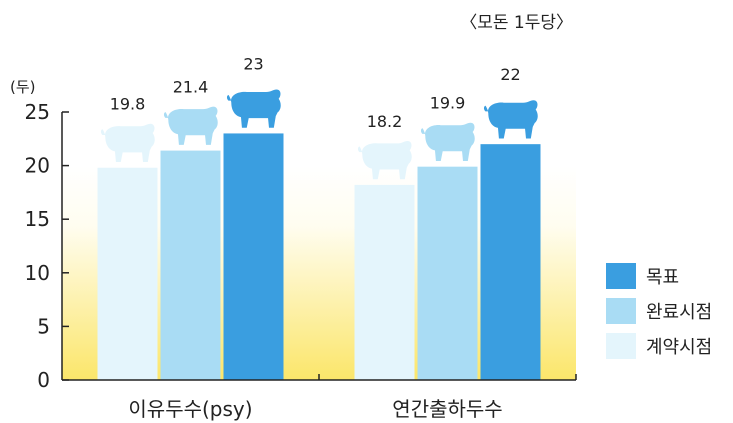 This screenshot has height=423, width=733. What do you see at coordinates (385, 121) in the screenshot?
I see `bar-value-label: 18.2` at bounding box center [385, 121].